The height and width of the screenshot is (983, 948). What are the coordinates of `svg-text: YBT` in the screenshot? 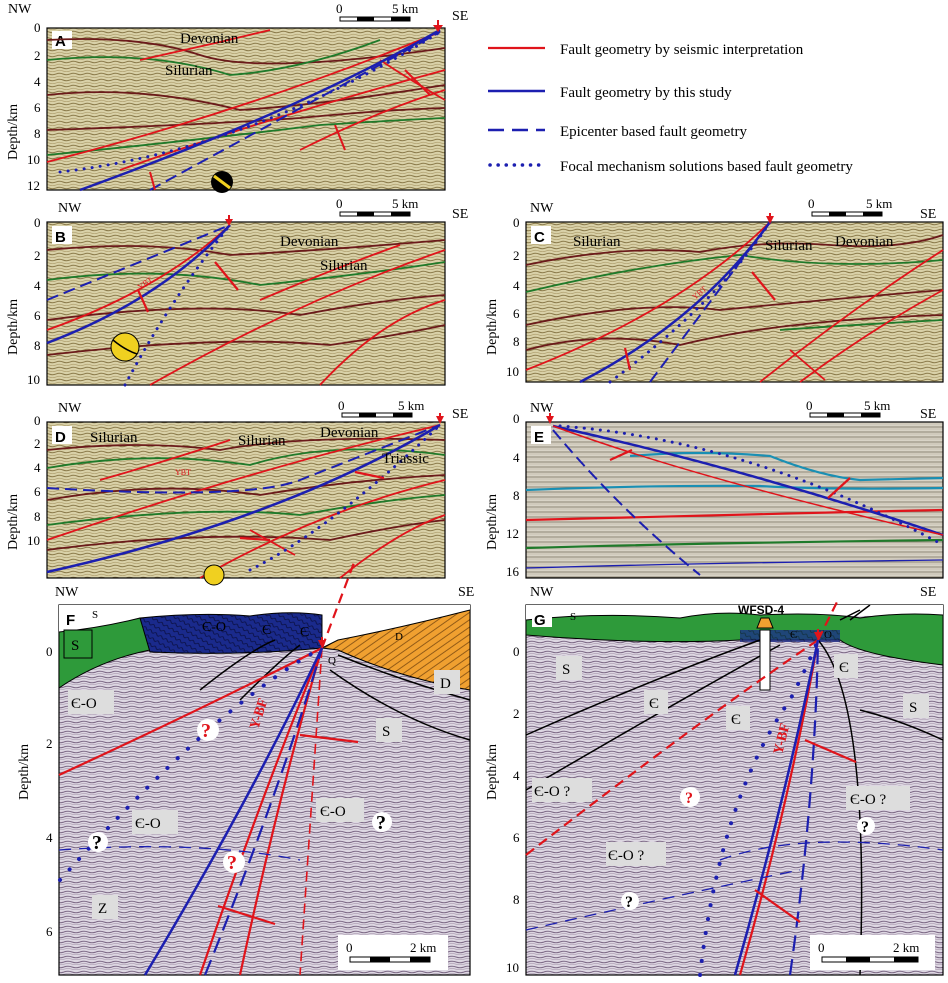 It's located at (183, 472).